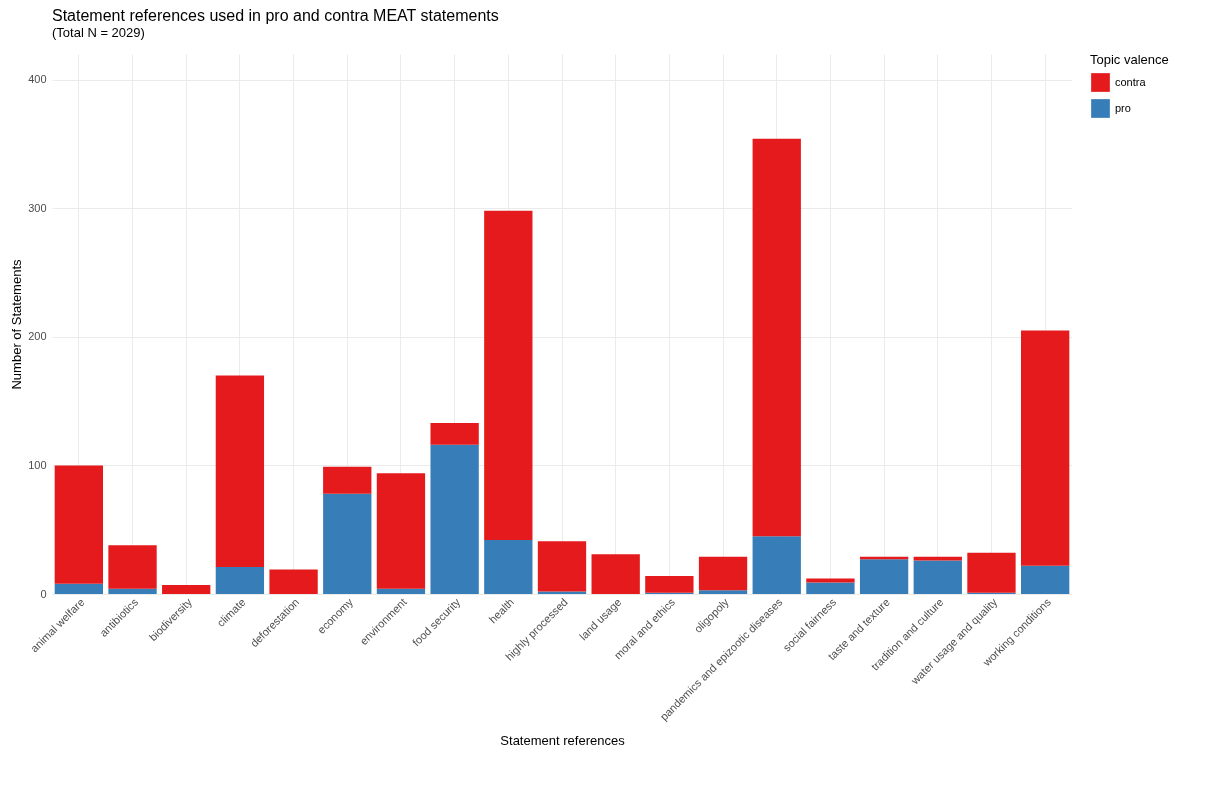 This screenshot has width=1206, height=800. I want to click on chart-title: Statement references used in pro and contra MEAT statements, so click(275, 15).